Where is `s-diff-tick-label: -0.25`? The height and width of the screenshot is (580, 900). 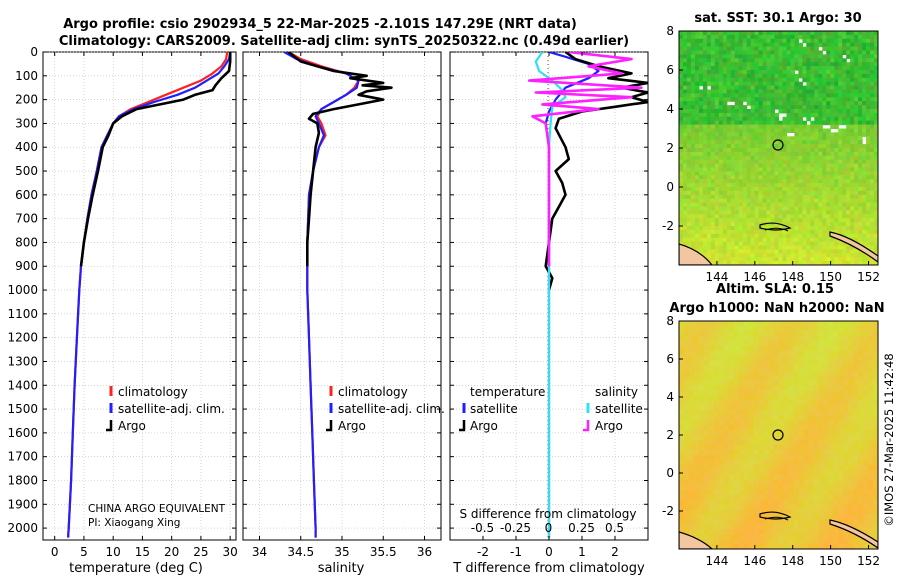
s-diff-tick-label: -0.25 is located at coordinates (515, 528).